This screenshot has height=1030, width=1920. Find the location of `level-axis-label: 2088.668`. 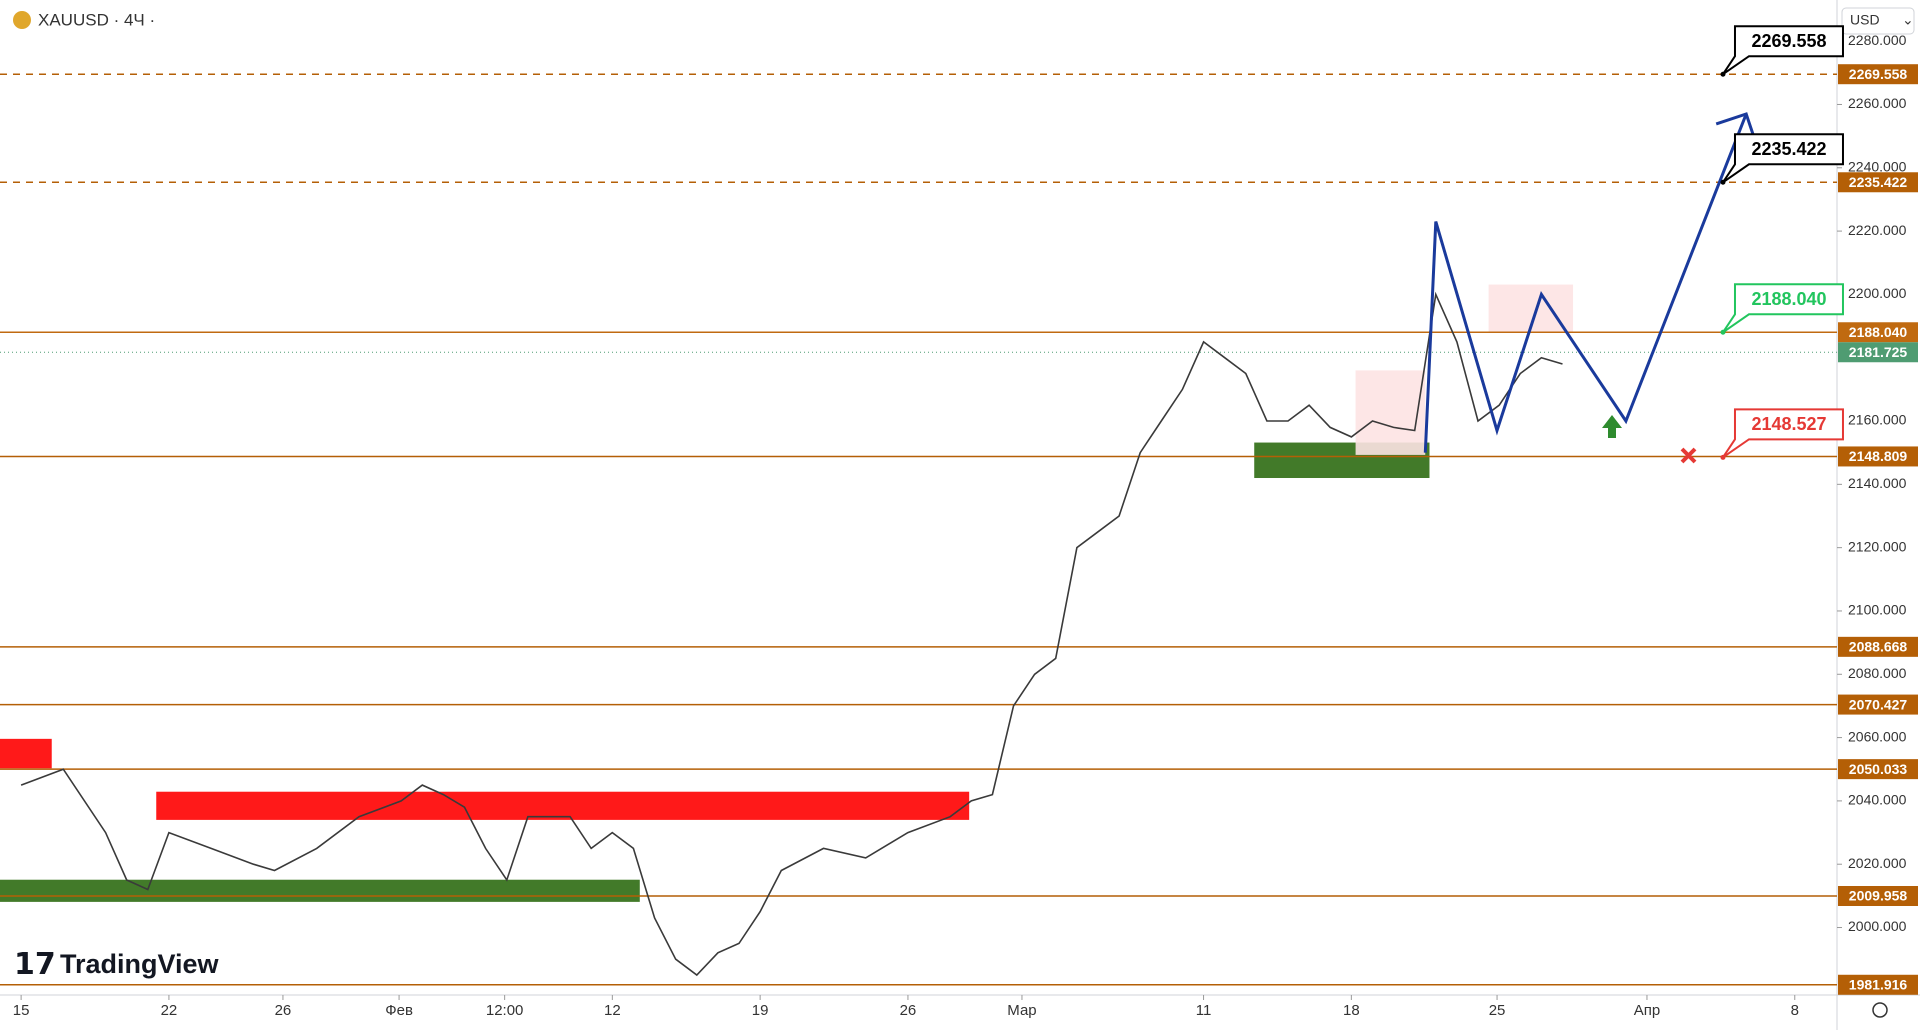

level-axis-label: 2088.668 is located at coordinates (1878, 647).